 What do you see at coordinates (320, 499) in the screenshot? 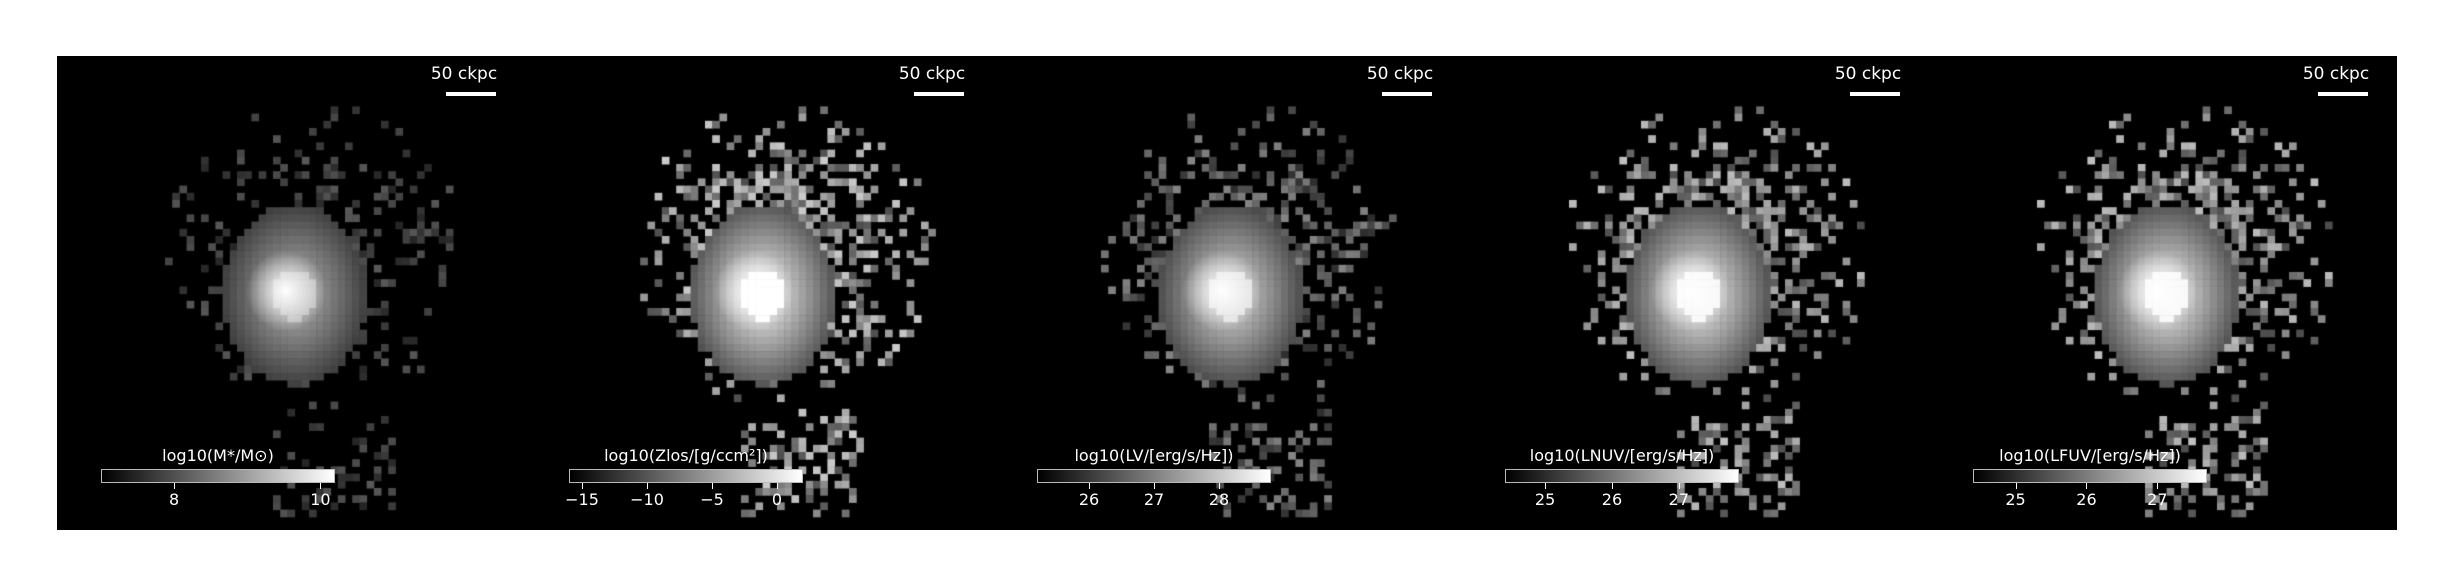
I see `colorbar-tick-label: 10` at bounding box center [320, 499].